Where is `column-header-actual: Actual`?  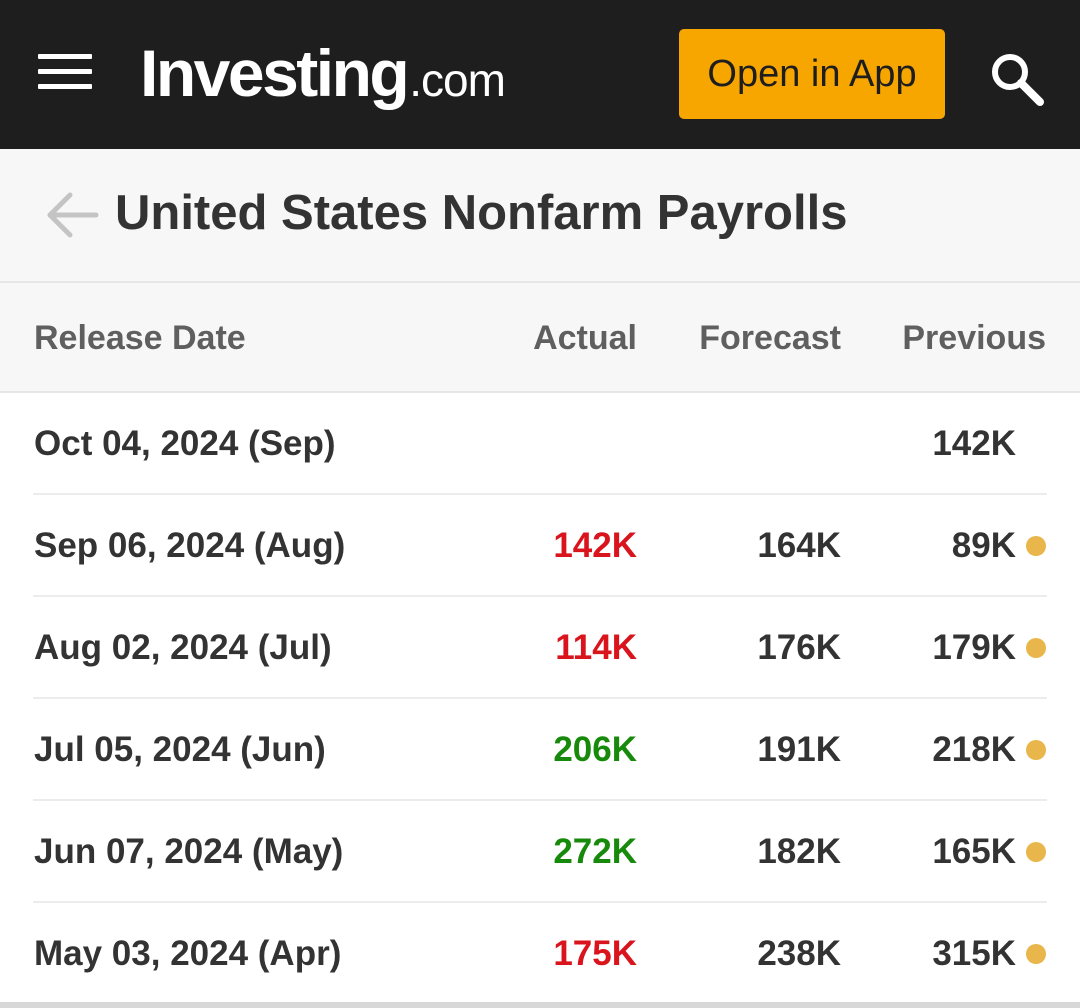
column-header-actual: Actual is located at coordinates (585, 338).